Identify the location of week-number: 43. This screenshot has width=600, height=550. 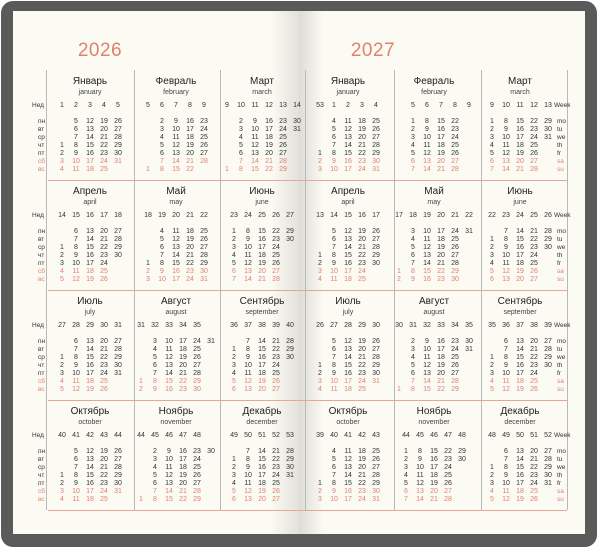
(376, 435).